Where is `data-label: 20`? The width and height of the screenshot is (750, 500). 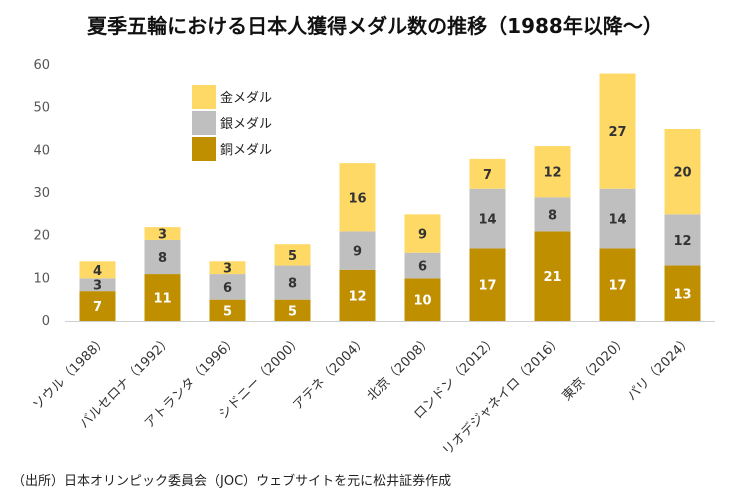
data-label: 20 is located at coordinates (682, 173).